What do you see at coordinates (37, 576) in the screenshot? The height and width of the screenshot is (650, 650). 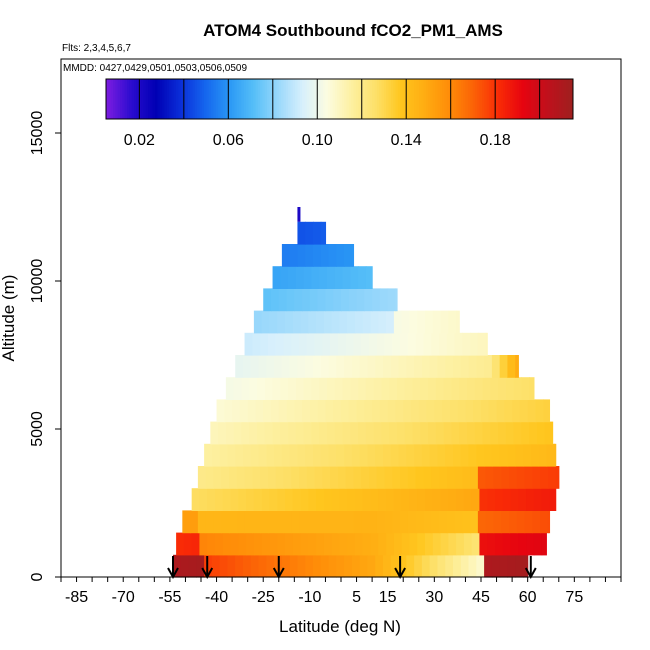 I see `y-tick-label: 0` at bounding box center [37, 576].